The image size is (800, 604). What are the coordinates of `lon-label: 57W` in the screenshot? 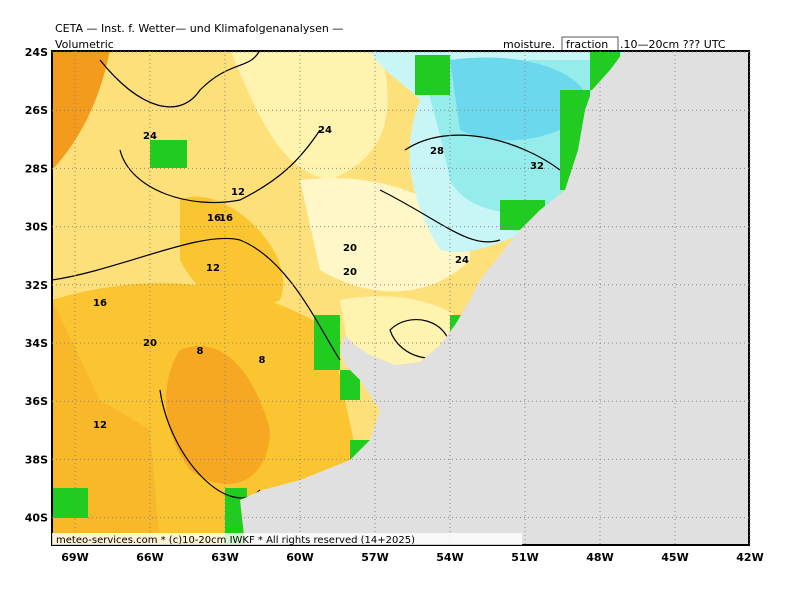 It's located at (374, 557).